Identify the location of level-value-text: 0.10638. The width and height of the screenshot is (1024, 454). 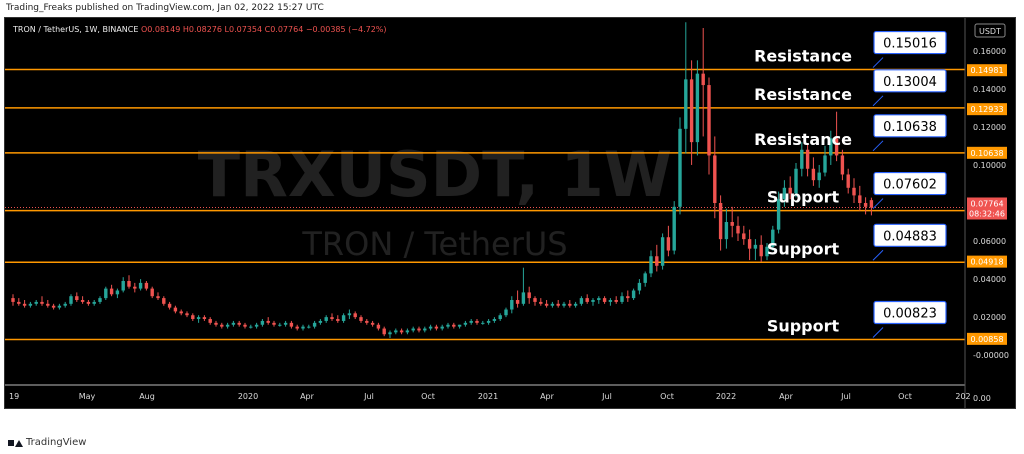
(910, 127).